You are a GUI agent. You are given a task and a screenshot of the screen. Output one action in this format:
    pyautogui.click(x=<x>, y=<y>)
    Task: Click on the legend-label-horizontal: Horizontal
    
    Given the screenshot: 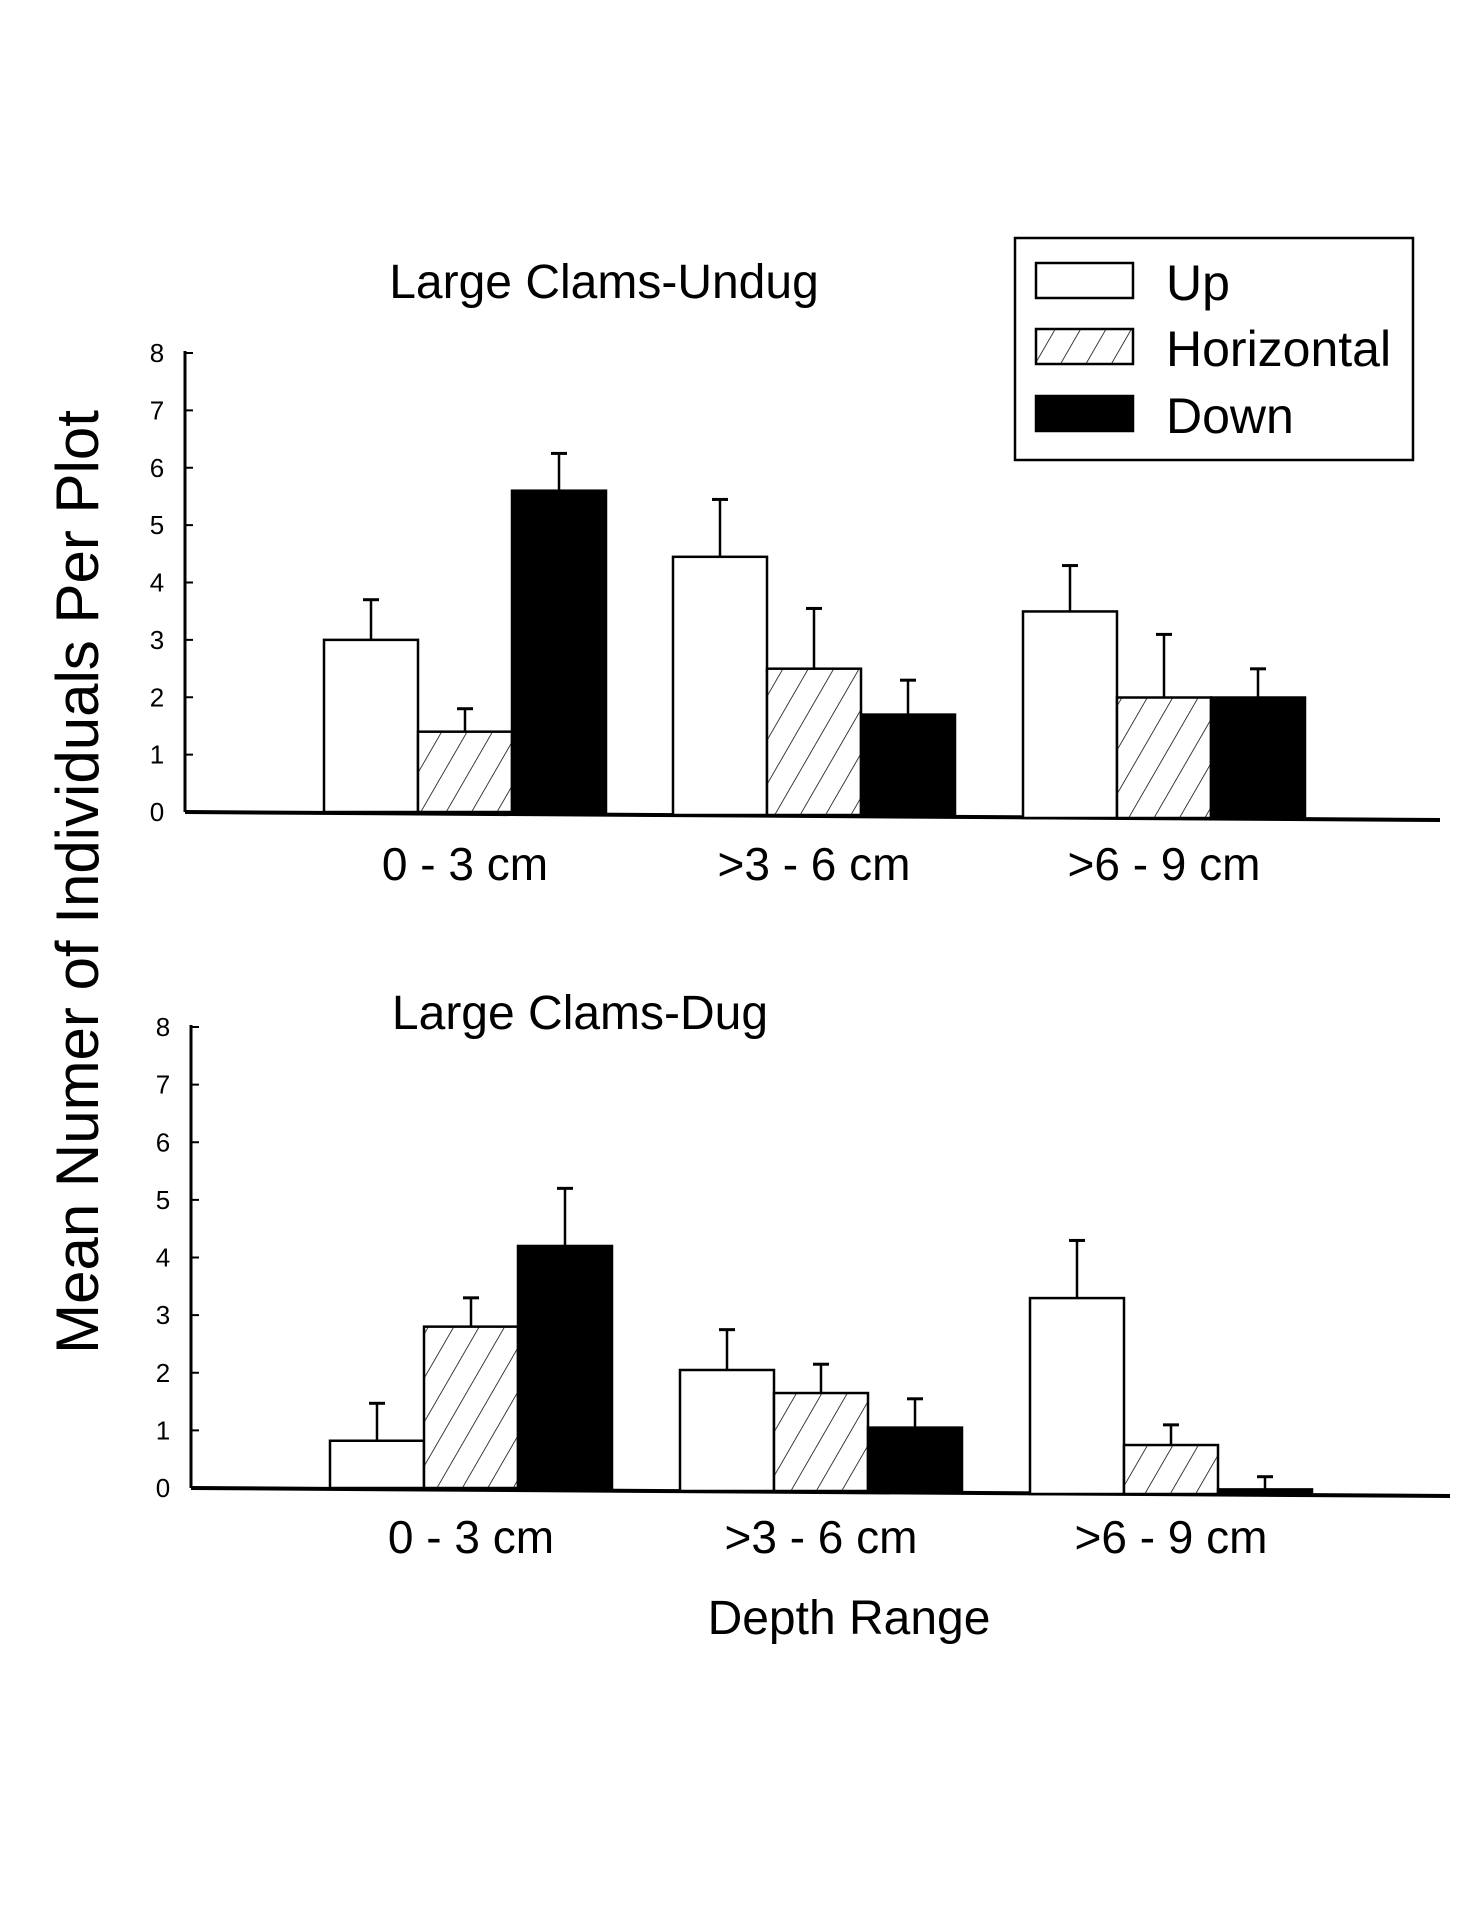 What is the action you would take?
    pyautogui.click(x=1278, y=349)
    